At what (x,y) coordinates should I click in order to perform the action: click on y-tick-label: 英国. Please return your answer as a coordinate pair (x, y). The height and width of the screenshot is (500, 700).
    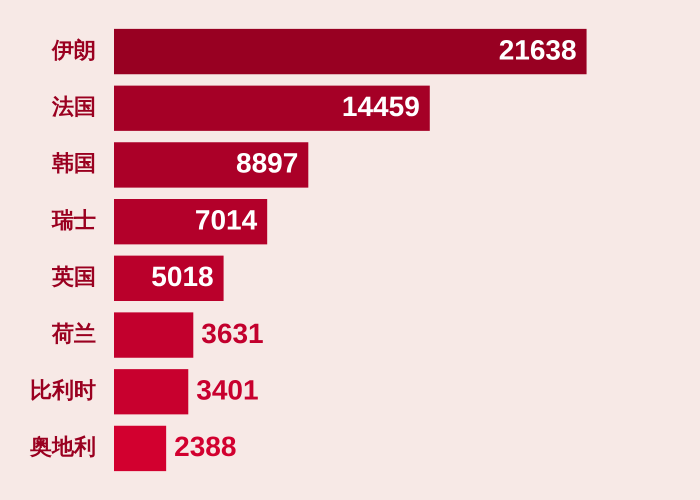
    Looking at the image, I should click on (73, 277).